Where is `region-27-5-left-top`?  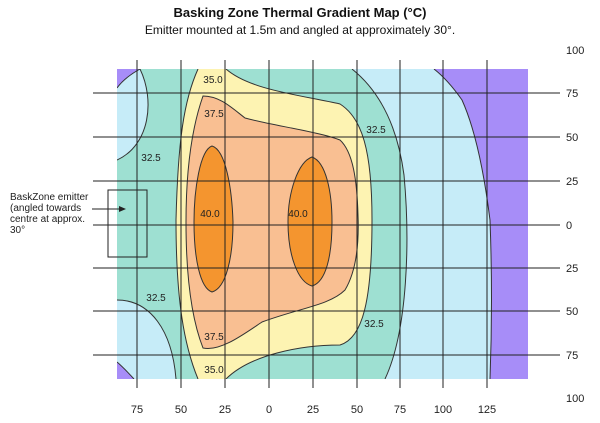
region-27-5-left-top is located at coordinates (128, 78).